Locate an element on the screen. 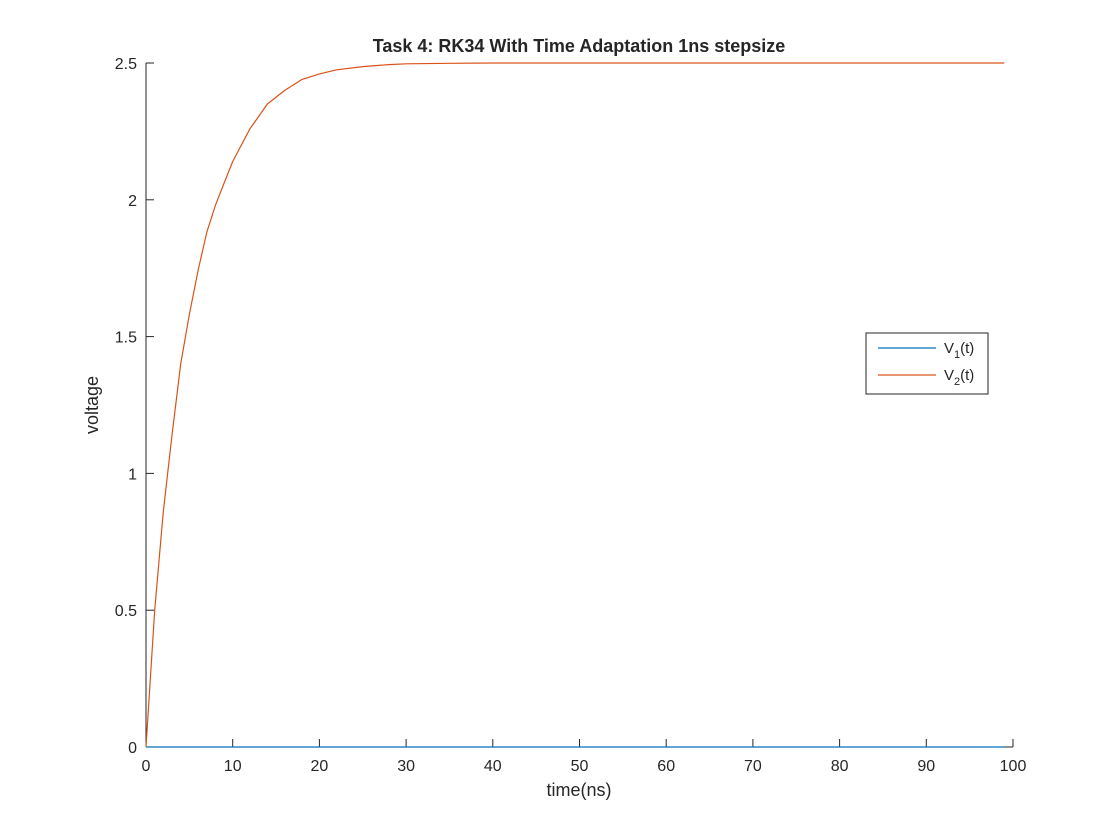 The image size is (1120, 840). x-tick-label: 40 is located at coordinates (493, 766).